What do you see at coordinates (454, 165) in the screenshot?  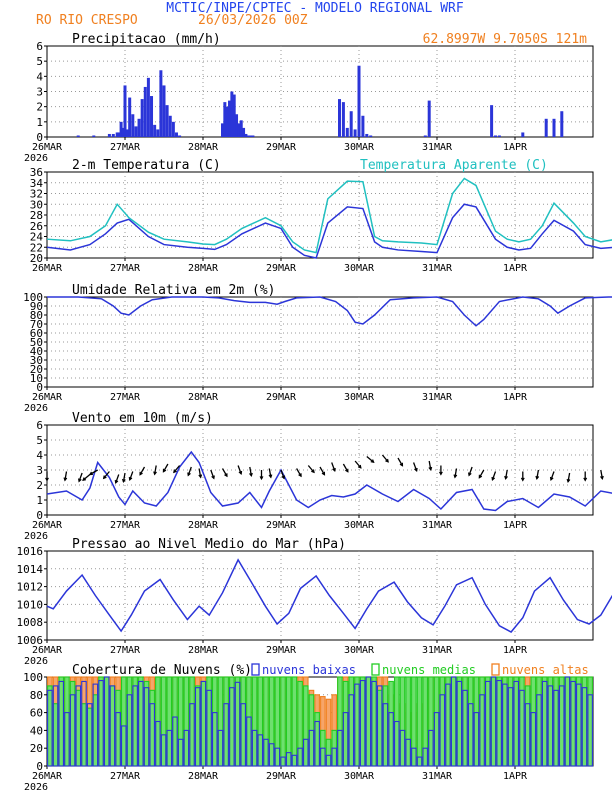 I see `legend-apparent-temp: Temperatura Aparente (C)` at bounding box center [454, 165].